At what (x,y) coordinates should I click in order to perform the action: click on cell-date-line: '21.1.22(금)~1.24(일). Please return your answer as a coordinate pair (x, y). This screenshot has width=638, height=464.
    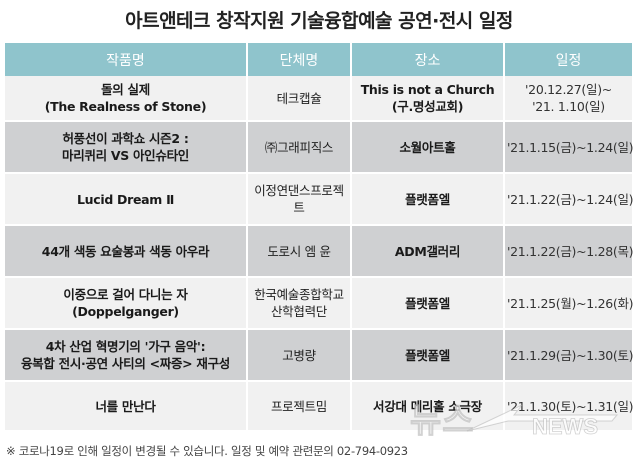
    Looking at the image, I should click on (570, 199).